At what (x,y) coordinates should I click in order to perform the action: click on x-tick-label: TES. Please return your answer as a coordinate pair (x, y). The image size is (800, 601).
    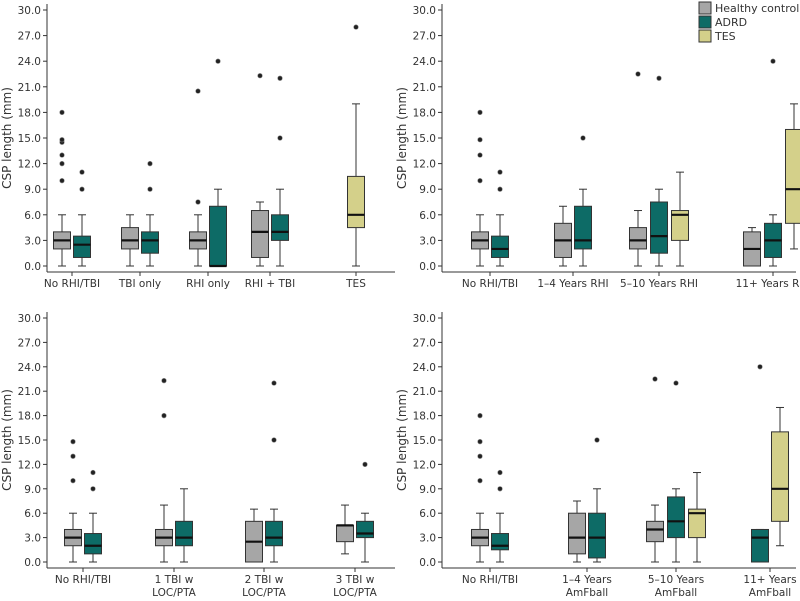
    Looking at the image, I should click on (355, 284).